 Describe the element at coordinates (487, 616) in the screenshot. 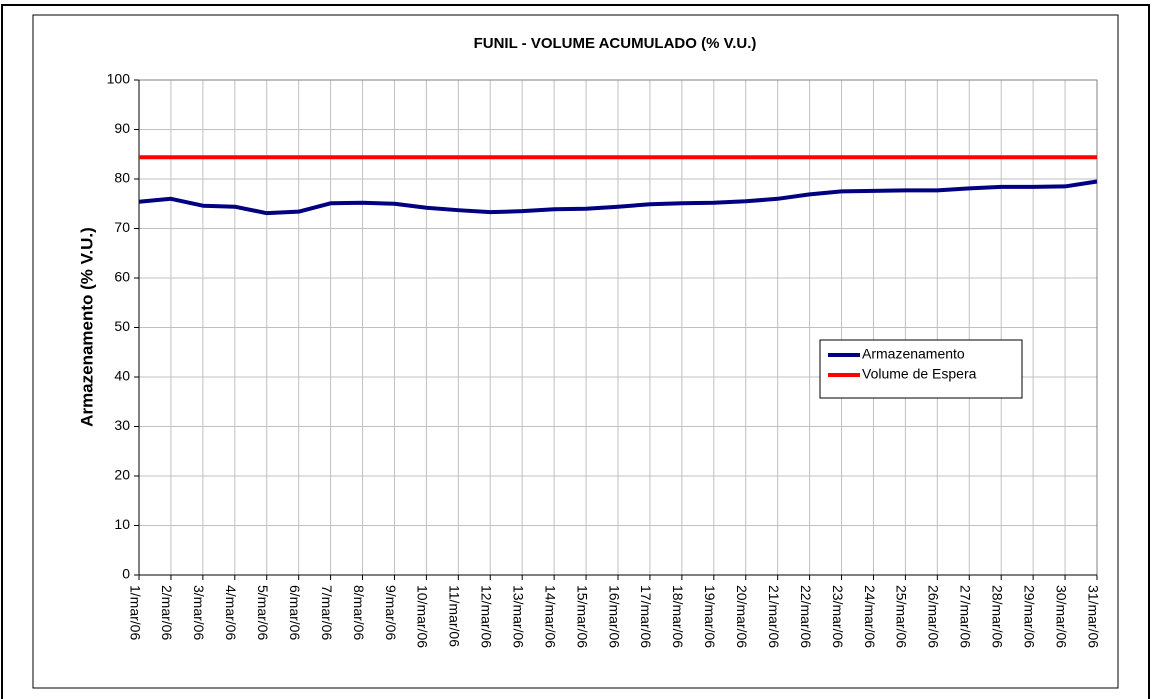

I see `x-tick-label: 12/mar/06` at that location.